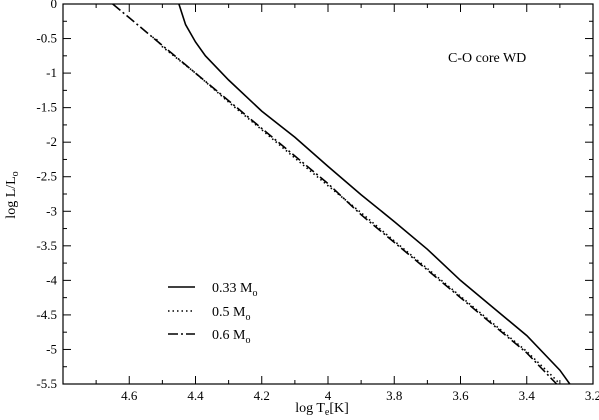 This screenshot has width=599, height=420. What do you see at coordinates (46, 38) in the screenshot?
I see `y-tick-label-1: -0.5` at bounding box center [46, 38].